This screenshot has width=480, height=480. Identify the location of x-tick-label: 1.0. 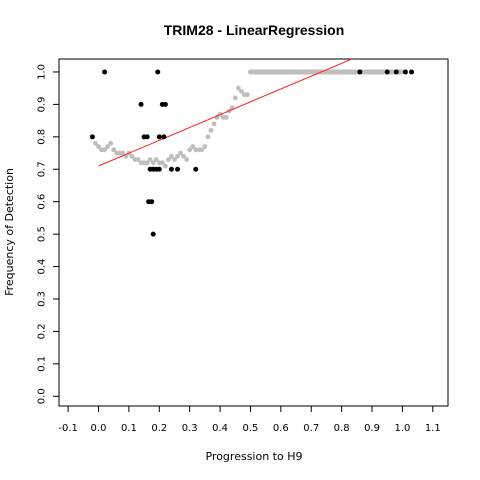
(402, 428).